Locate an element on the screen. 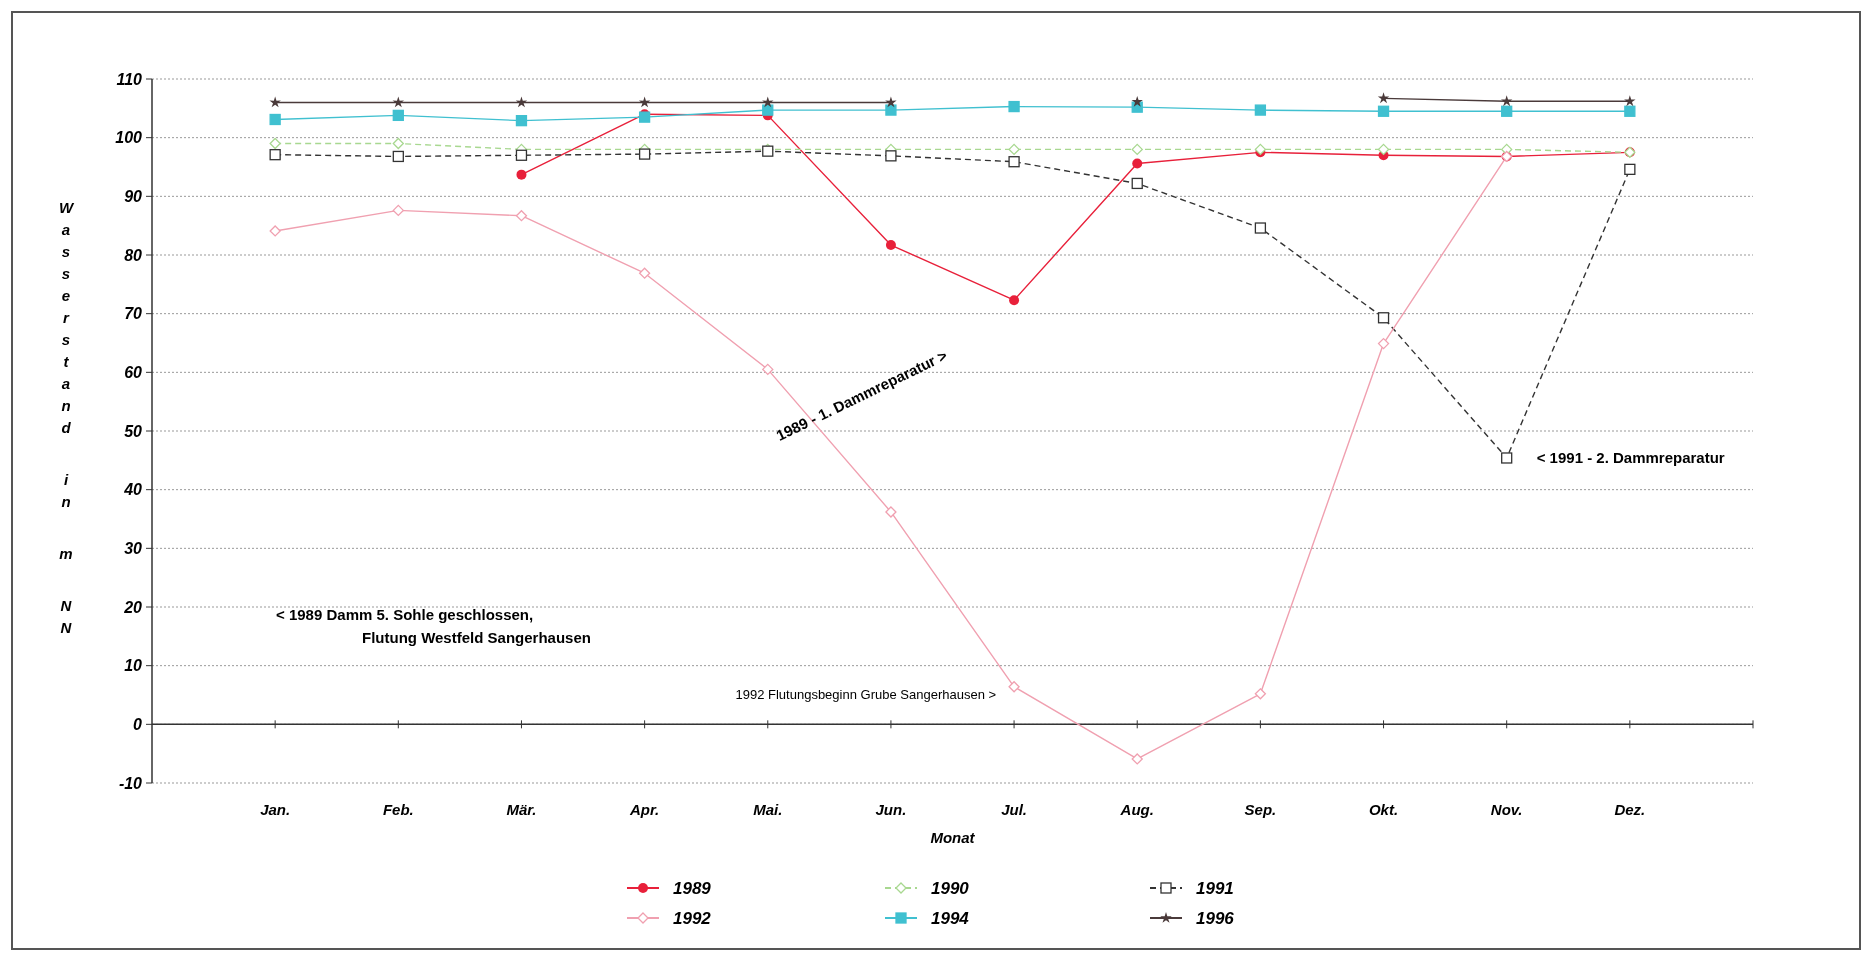 The width and height of the screenshot is (1872, 963). y-tick-label: 60 is located at coordinates (133, 372).